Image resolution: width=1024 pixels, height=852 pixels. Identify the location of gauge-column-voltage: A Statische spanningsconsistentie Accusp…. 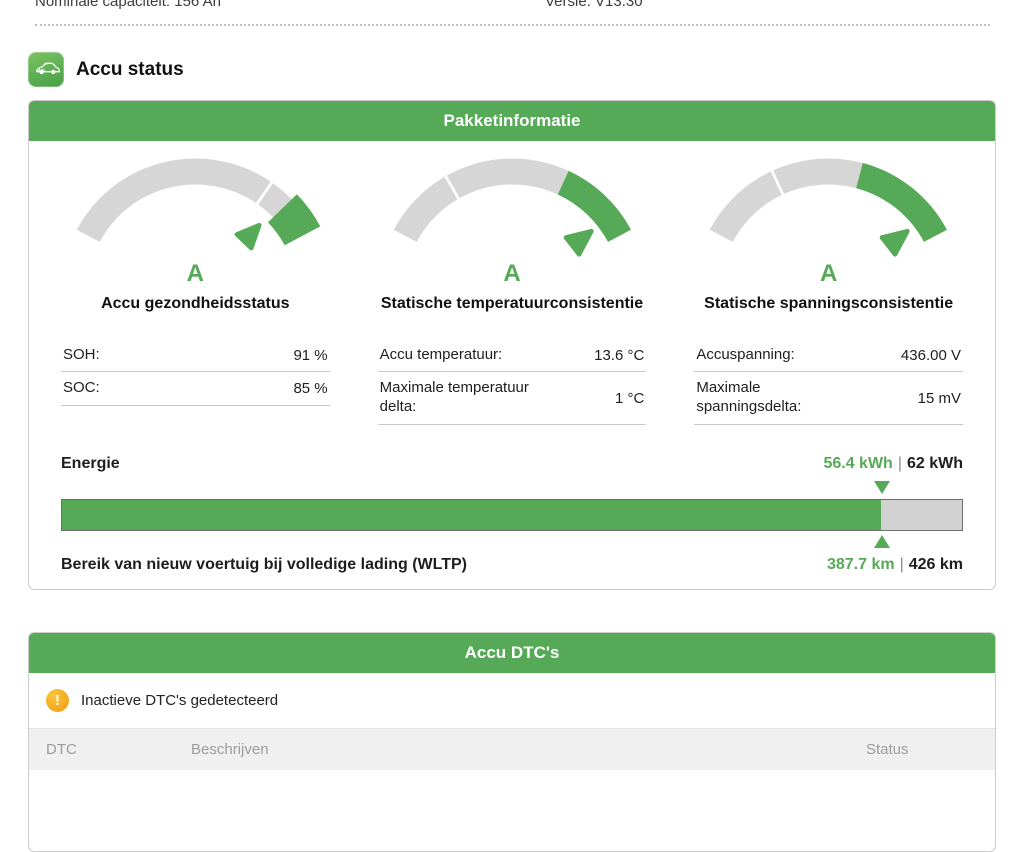
(828, 283).